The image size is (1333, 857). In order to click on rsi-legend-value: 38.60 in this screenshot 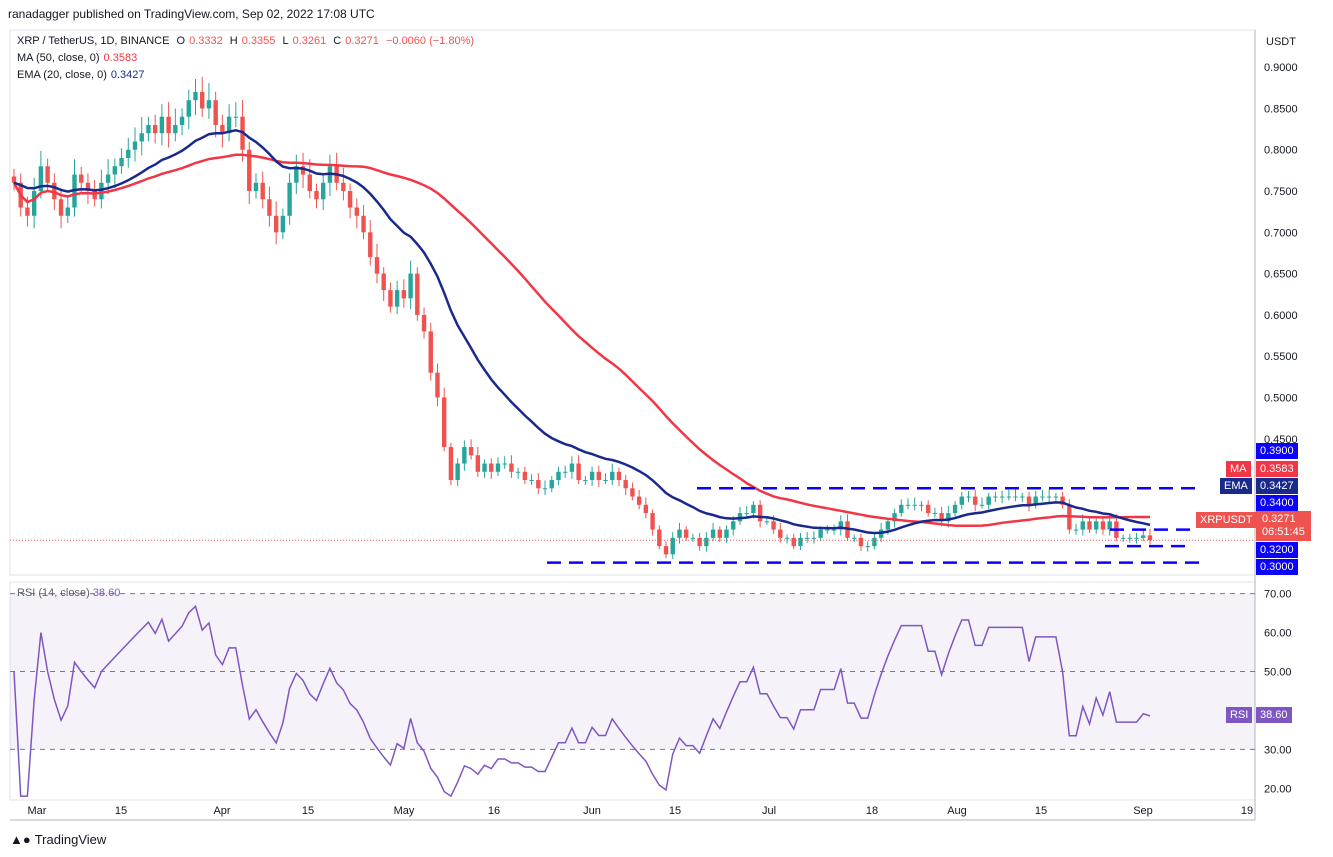, I will do `click(106, 593)`.